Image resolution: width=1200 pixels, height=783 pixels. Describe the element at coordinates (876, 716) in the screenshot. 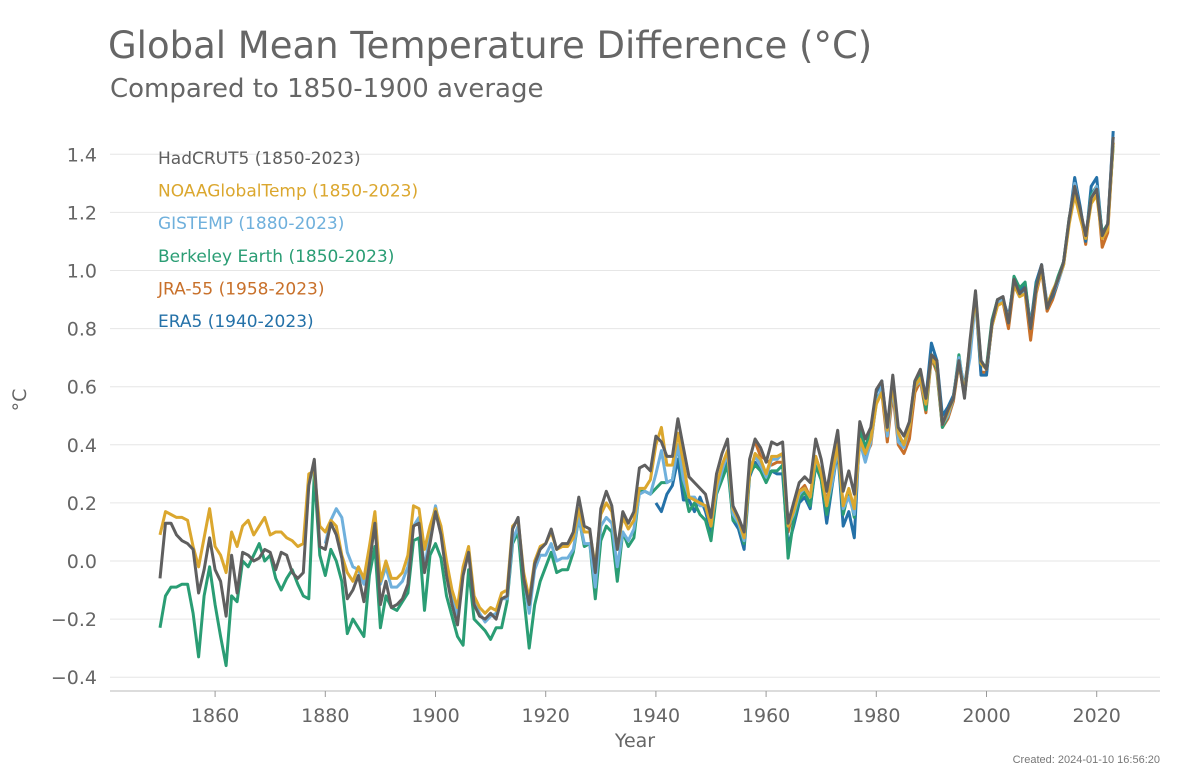

I see `x-tick-label: 1980` at that location.